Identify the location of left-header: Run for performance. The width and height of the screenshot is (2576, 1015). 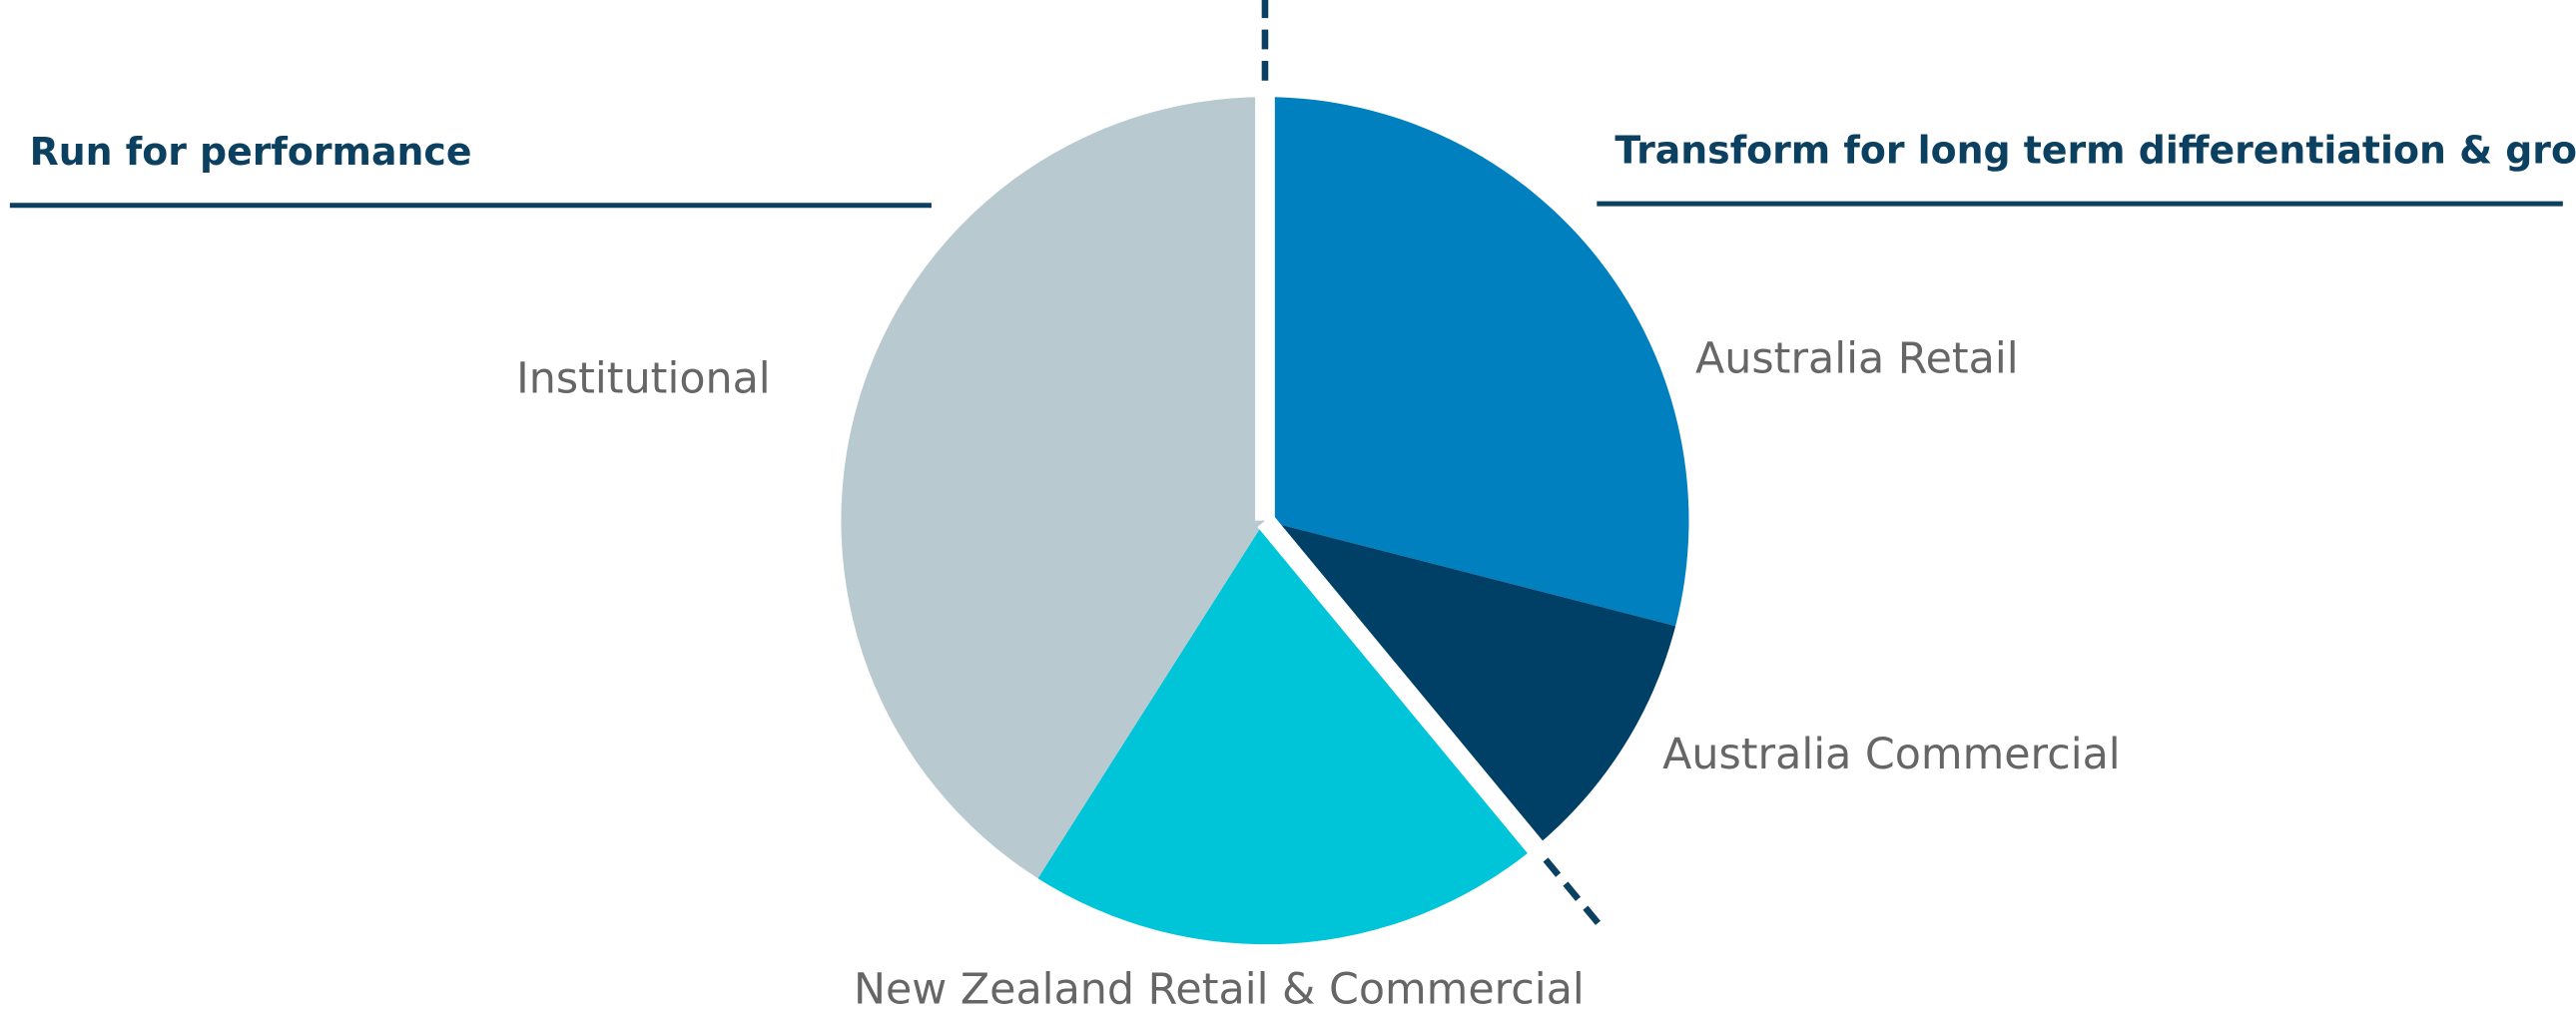
(251, 152).